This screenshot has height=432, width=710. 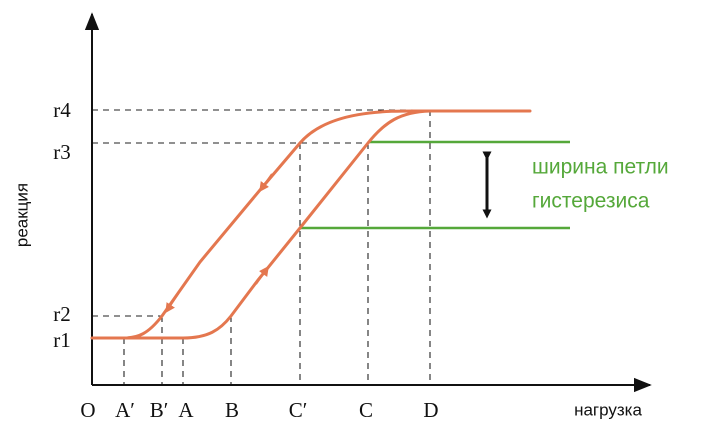 I want to click on x-label-c-prime: C′, so click(x=298, y=410).